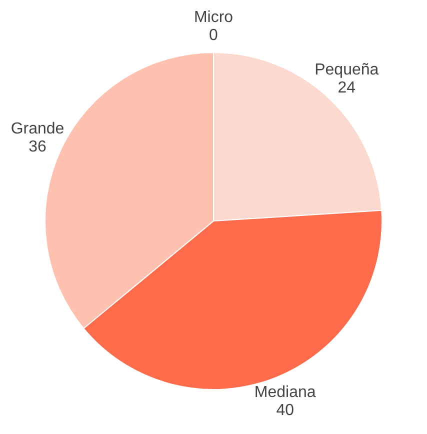 The width and height of the screenshot is (427, 434). I want to click on slice-label: Mediana, so click(285, 393).